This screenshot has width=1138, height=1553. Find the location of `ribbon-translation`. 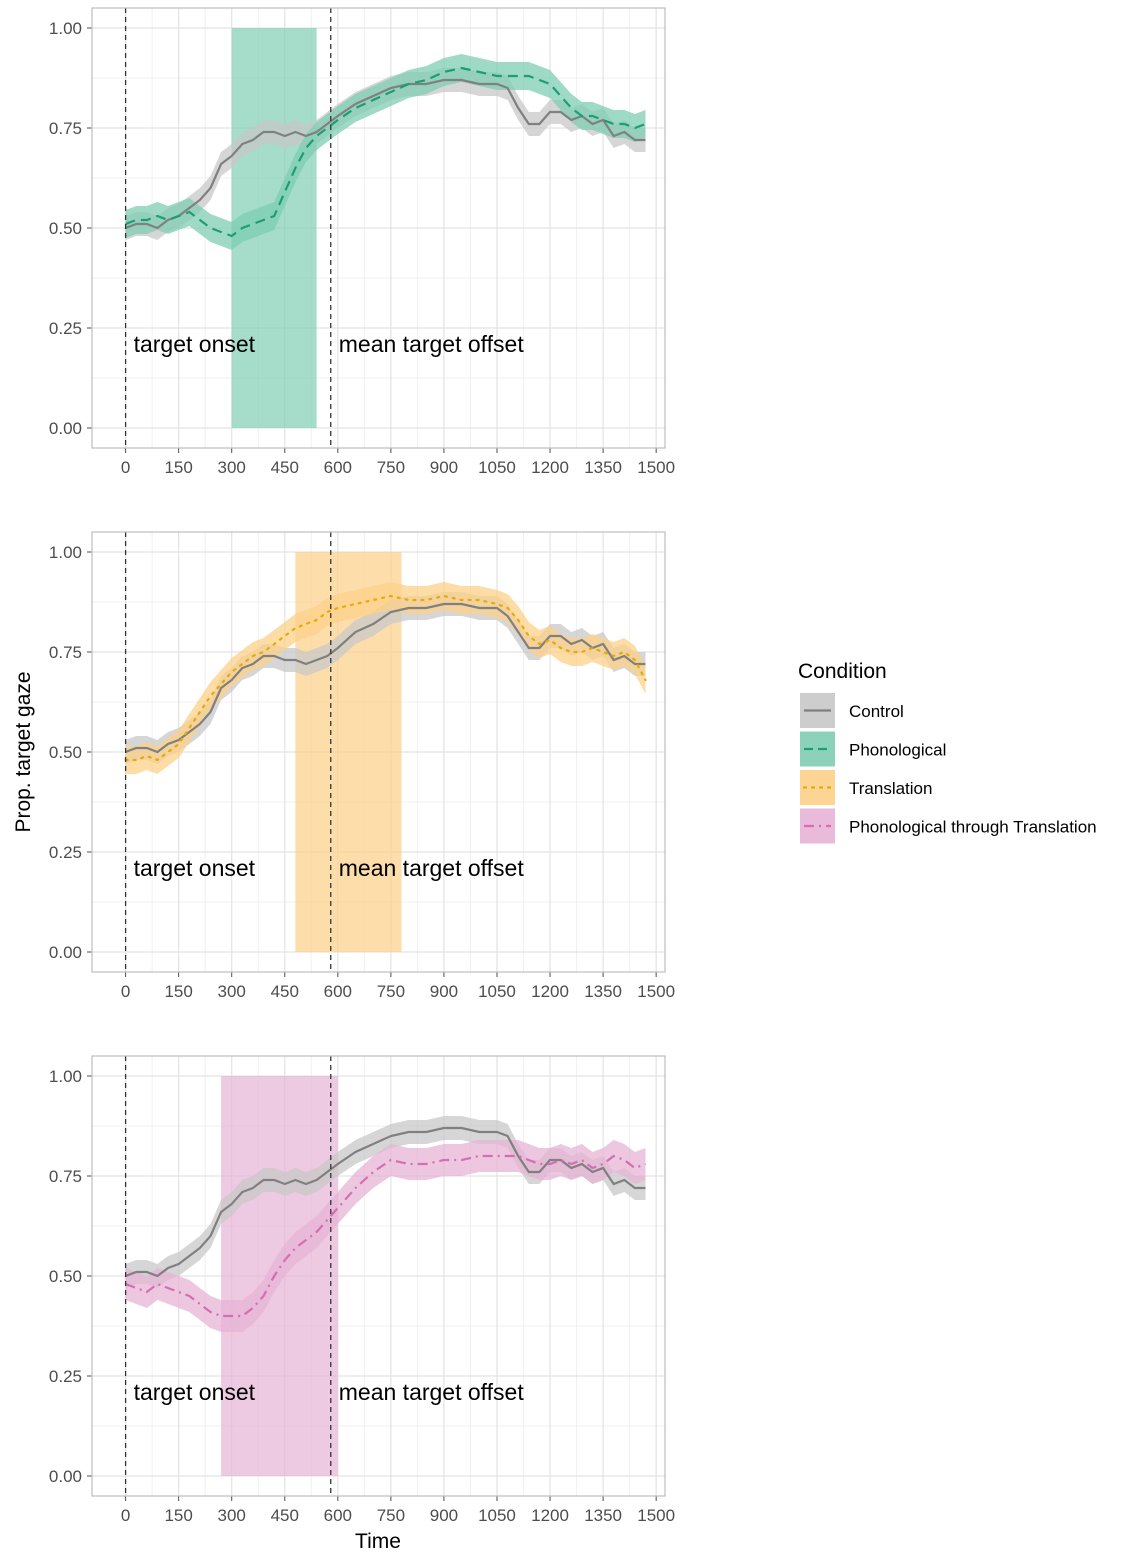

ribbon-translation is located at coordinates (385, 678).